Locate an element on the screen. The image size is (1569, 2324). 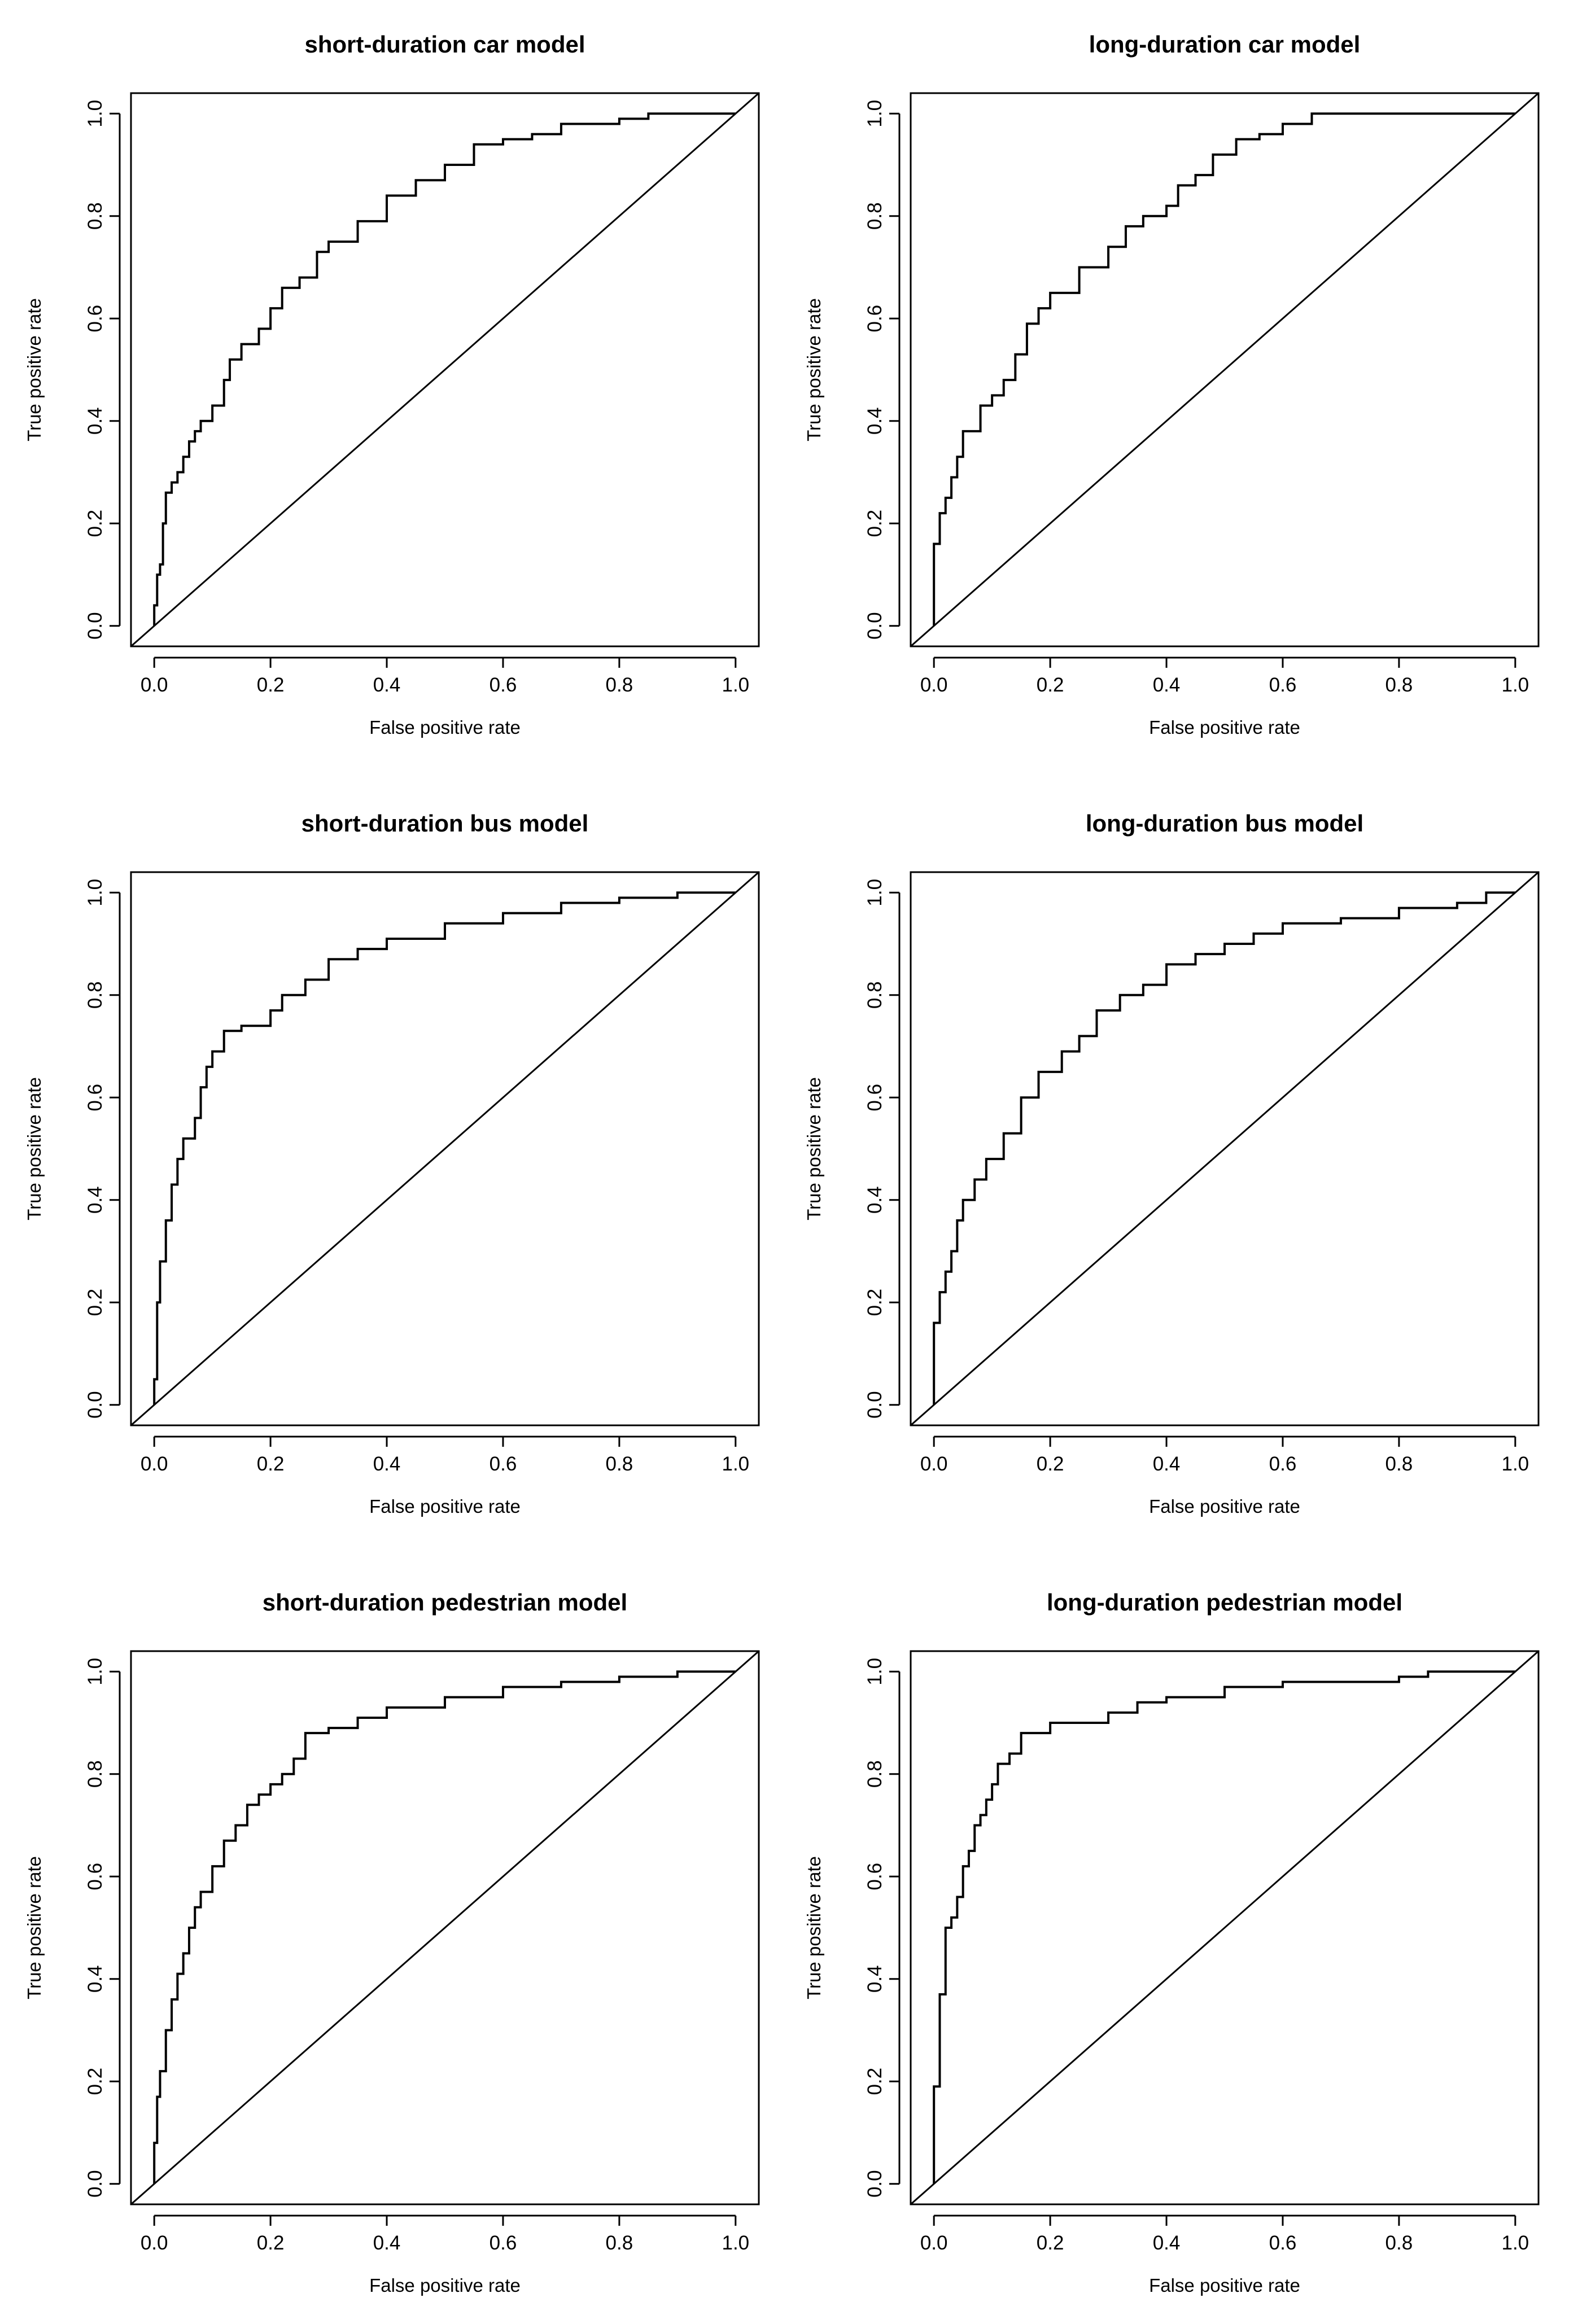
chart-title: short-duration pedestrian model is located at coordinates (445, 1602).